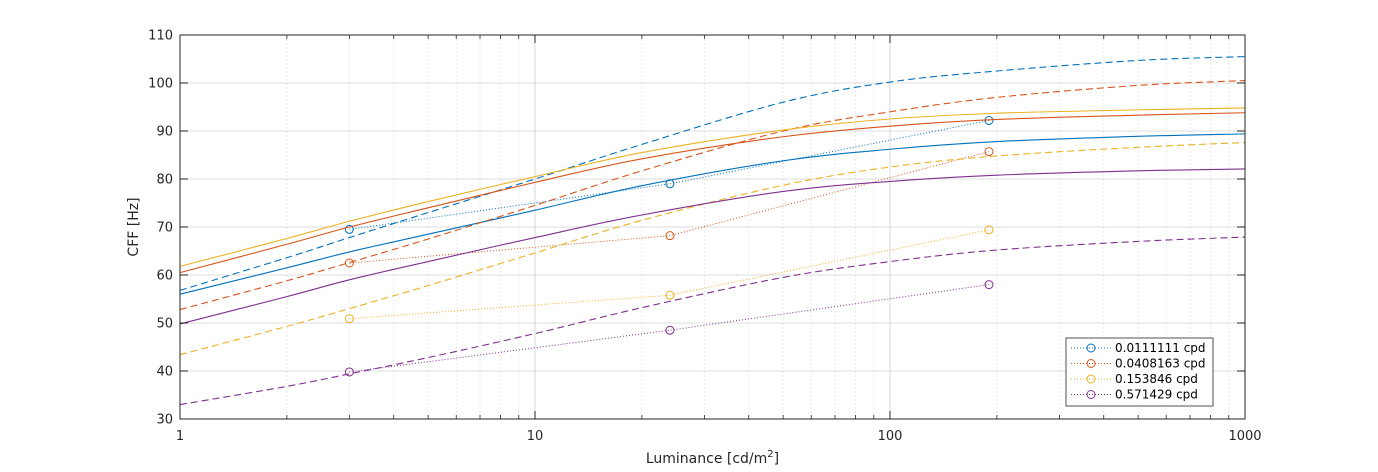 The height and width of the screenshot is (472, 1378). I want to click on x-axis-label-close: ], so click(776, 459).